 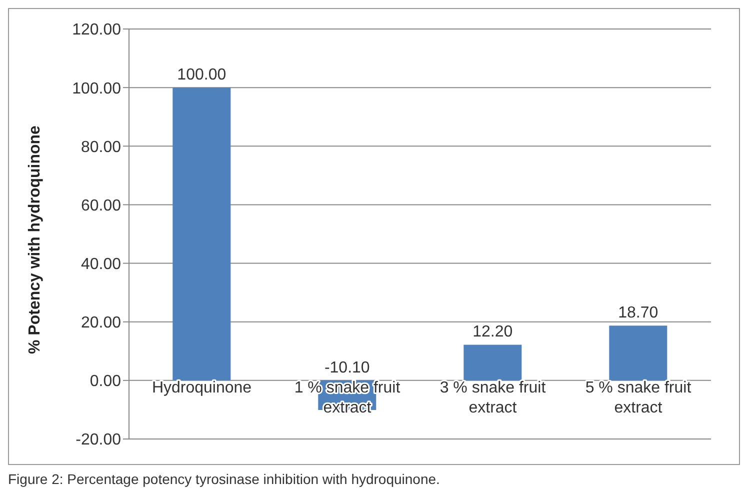 What do you see at coordinates (201, 75) in the screenshot?
I see `data-label: 100.00` at bounding box center [201, 75].